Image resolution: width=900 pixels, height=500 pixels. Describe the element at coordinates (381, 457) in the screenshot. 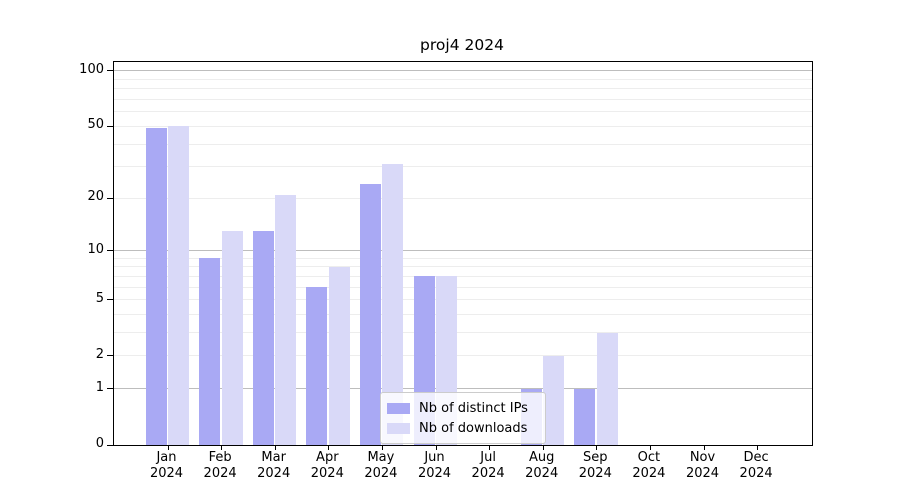

I see `month-label: May` at that location.